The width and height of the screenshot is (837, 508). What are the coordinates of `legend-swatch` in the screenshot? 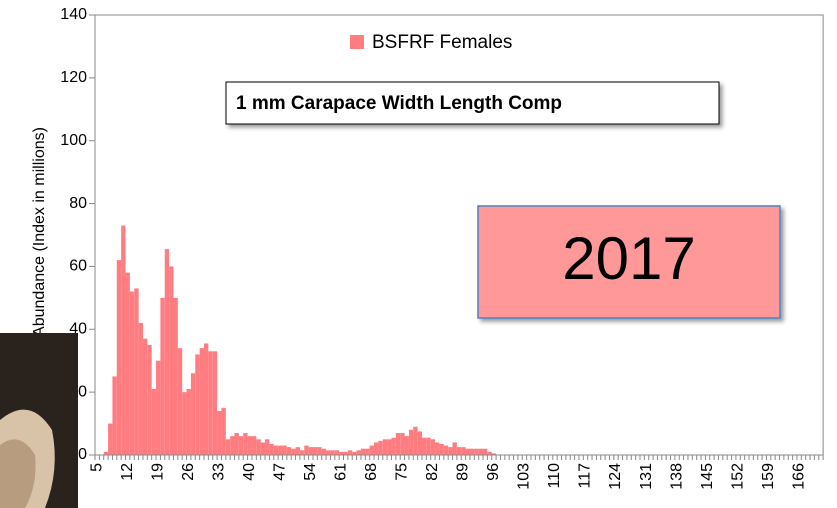 It's located at (357, 42).